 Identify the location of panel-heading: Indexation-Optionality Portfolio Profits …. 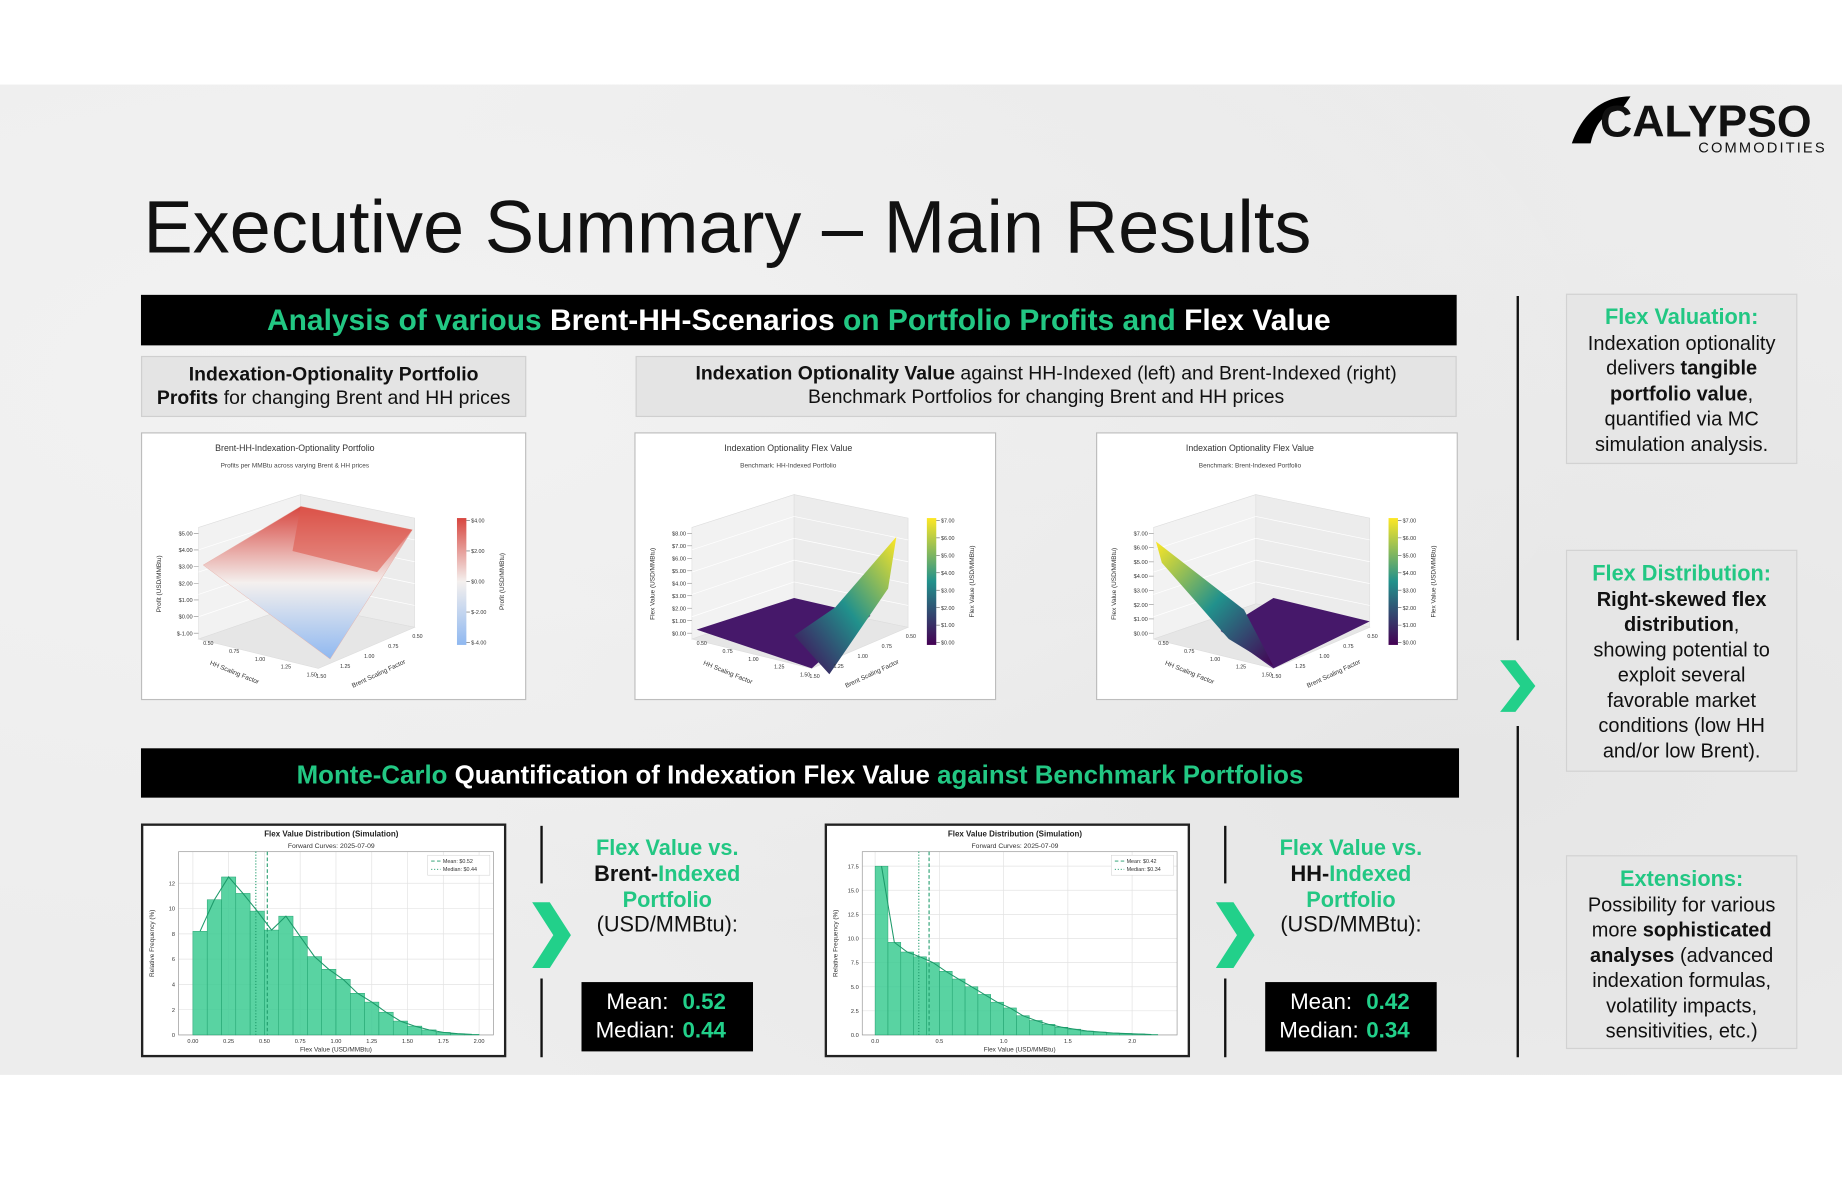
(333, 386).